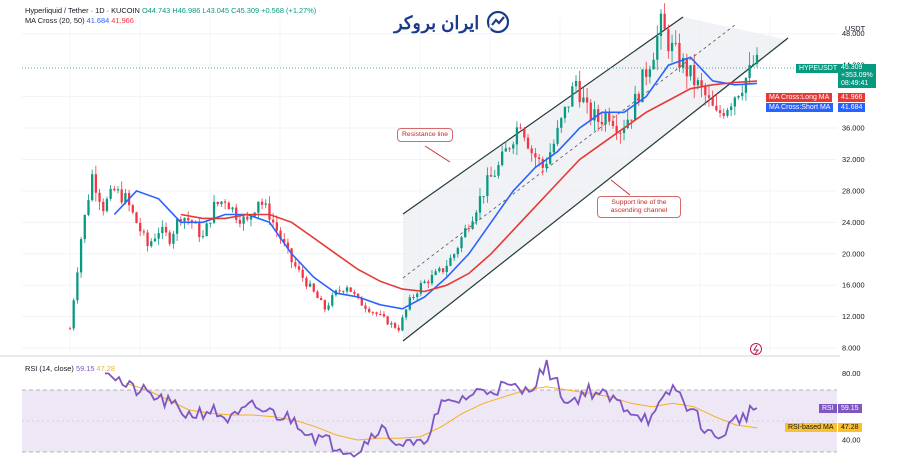 This screenshot has width=900, height=471. Describe the element at coordinates (857, 75) in the screenshot. I see `price-tag-pct: +353.09%` at that location.